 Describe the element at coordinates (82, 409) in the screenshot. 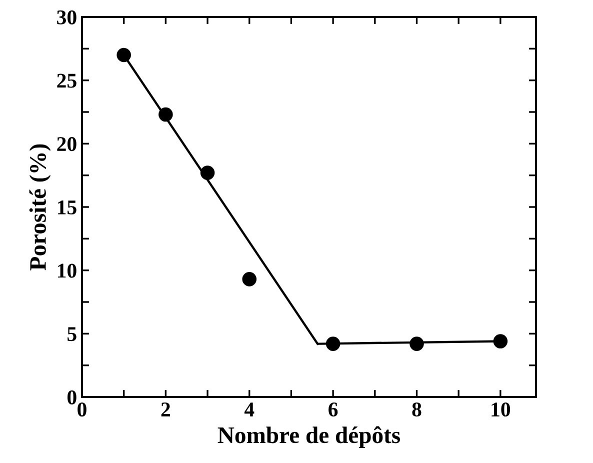

I see `x-tick-label: 0` at that location.